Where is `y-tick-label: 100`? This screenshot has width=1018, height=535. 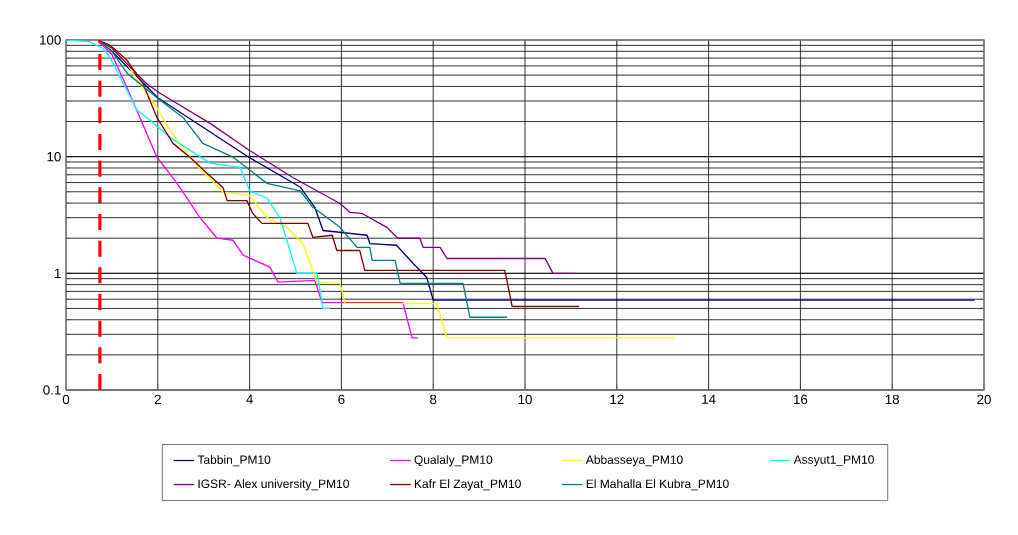
y-tick-label: 100 is located at coordinates (50, 40).